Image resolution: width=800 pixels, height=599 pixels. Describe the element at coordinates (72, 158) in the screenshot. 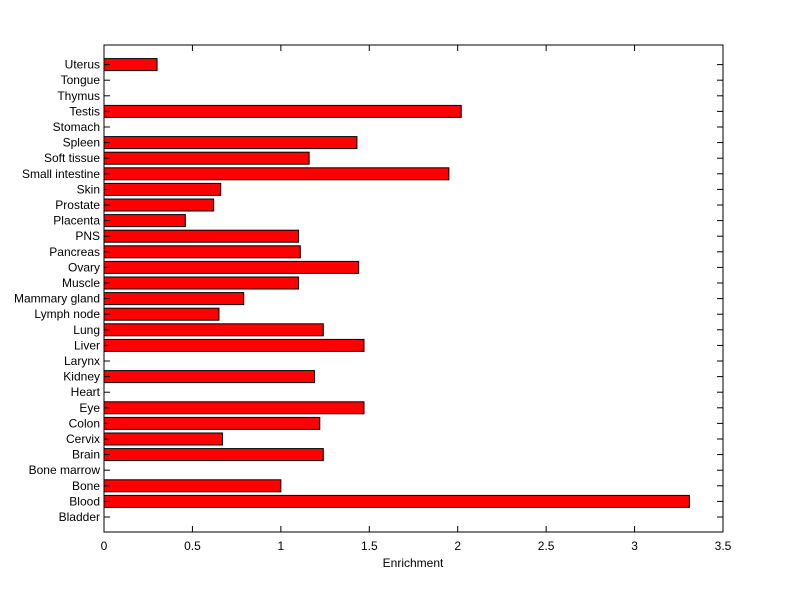

I see `y-tick-label-soft-tissue: Soft tissue` at that location.